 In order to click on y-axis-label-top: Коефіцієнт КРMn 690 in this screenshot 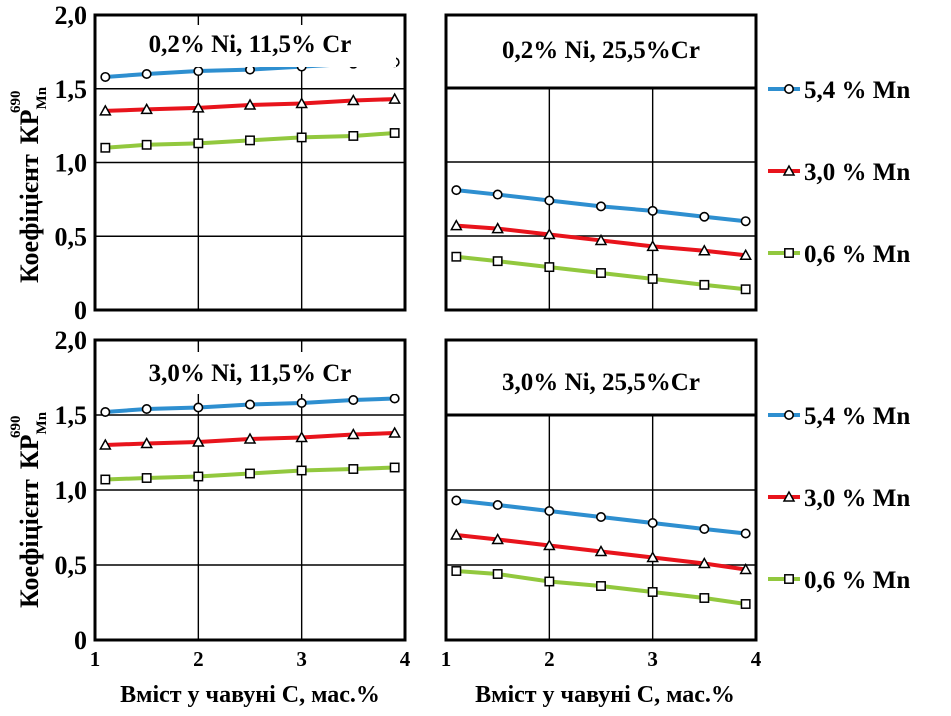, I will do `click(29, 184)`.